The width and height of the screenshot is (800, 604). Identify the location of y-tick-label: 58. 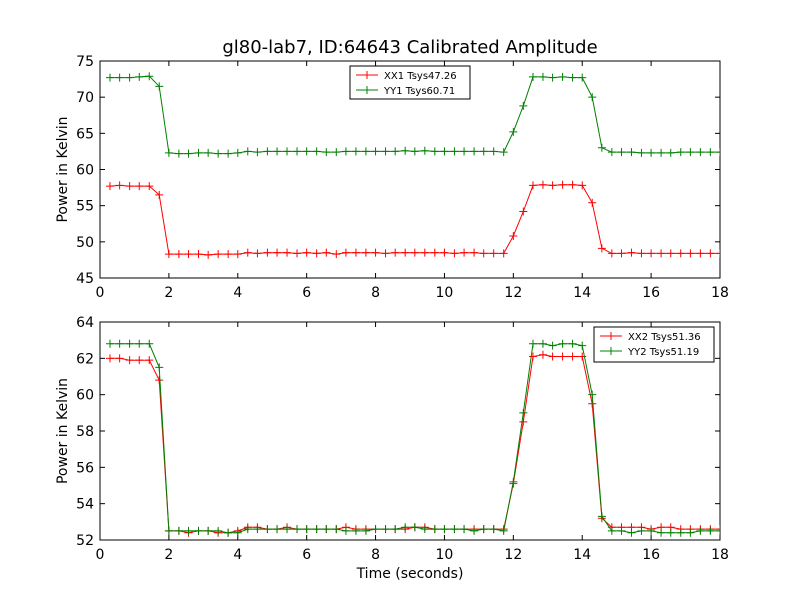
(85, 432).